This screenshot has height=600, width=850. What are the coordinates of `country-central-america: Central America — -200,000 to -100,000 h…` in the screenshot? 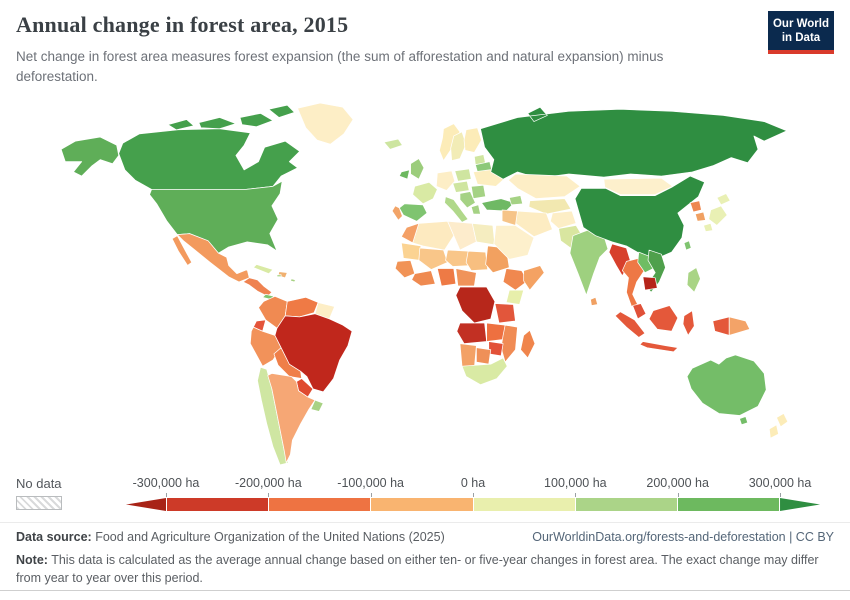 It's located at (257, 287).